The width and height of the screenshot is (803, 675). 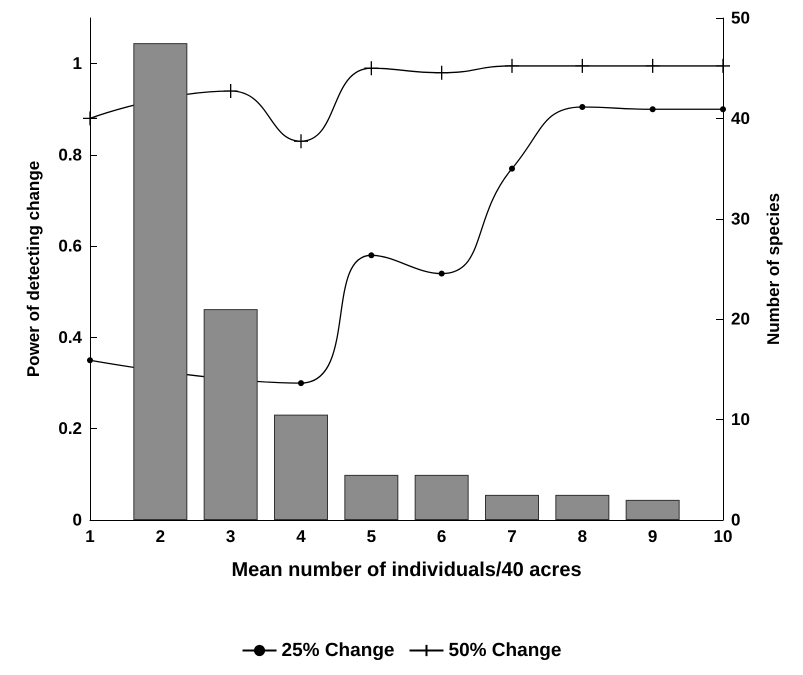 I want to click on y2-tick-label: 10, so click(x=740, y=420).